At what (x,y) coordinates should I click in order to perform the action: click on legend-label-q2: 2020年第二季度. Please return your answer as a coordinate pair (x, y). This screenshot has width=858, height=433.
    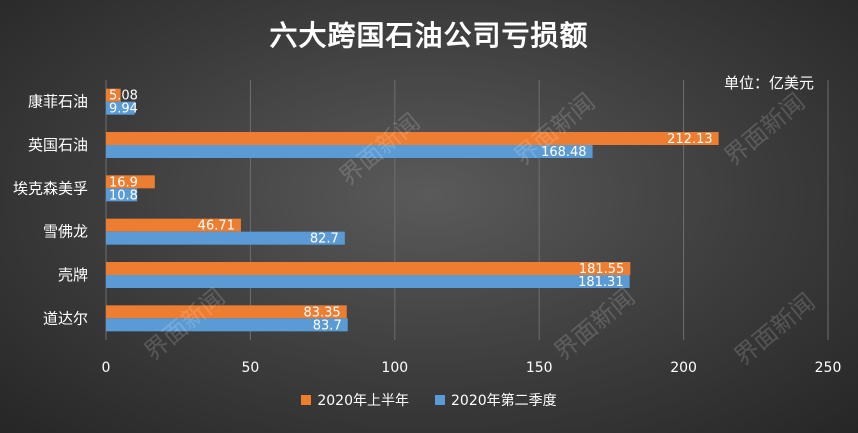
    Looking at the image, I should click on (504, 401).